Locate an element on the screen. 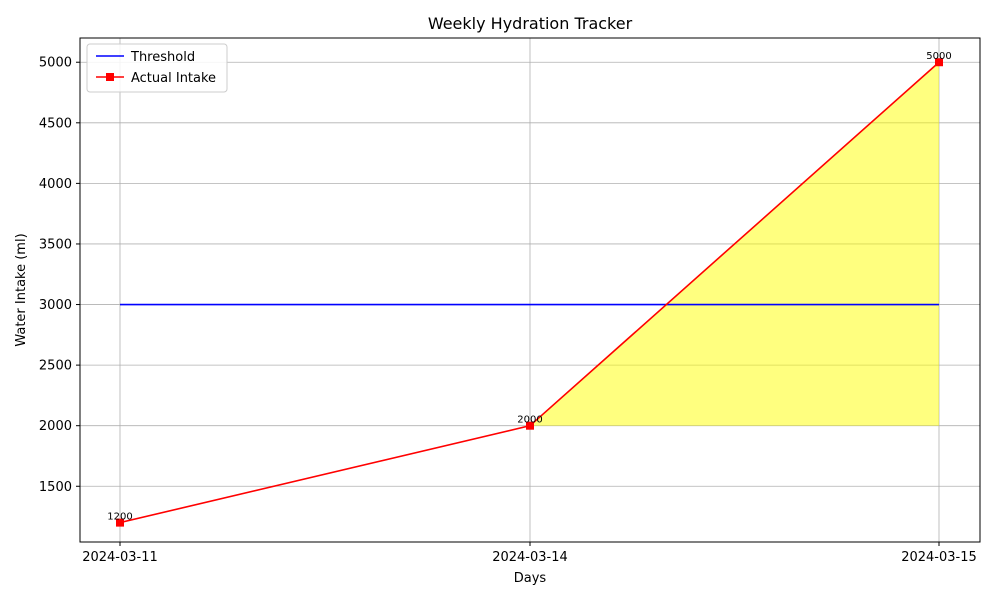 The height and width of the screenshot is (600, 1000). chart-title: Weekly Hydration Tracker is located at coordinates (530, 23).